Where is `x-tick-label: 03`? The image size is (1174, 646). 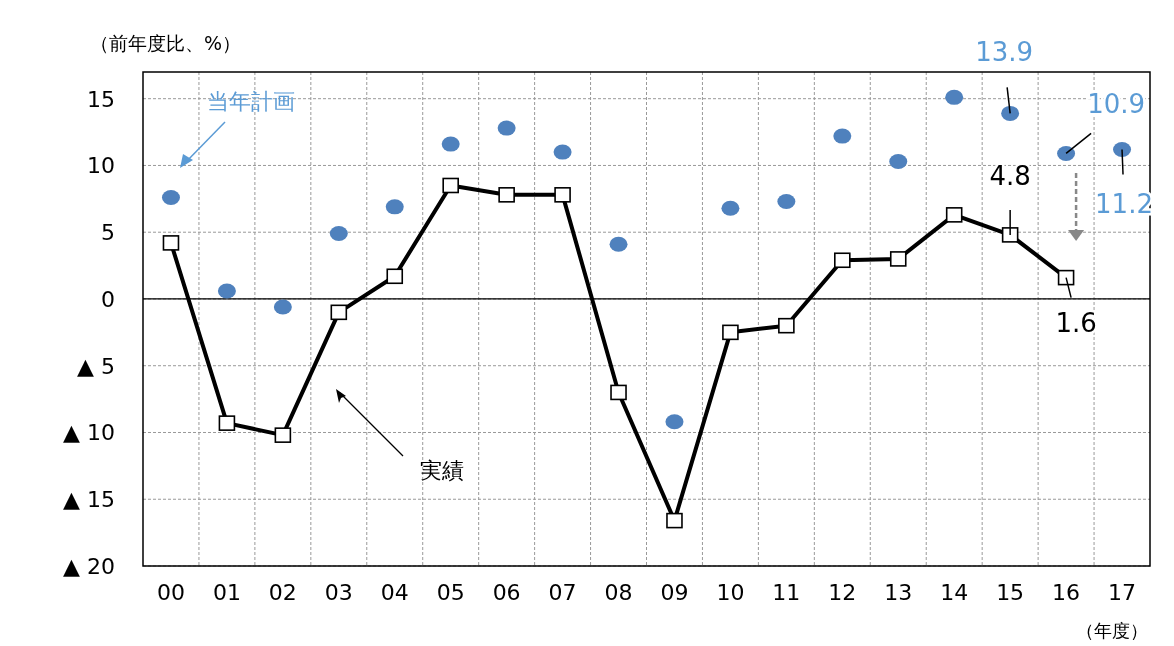 x-tick-label: 03 is located at coordinates (338, 592).